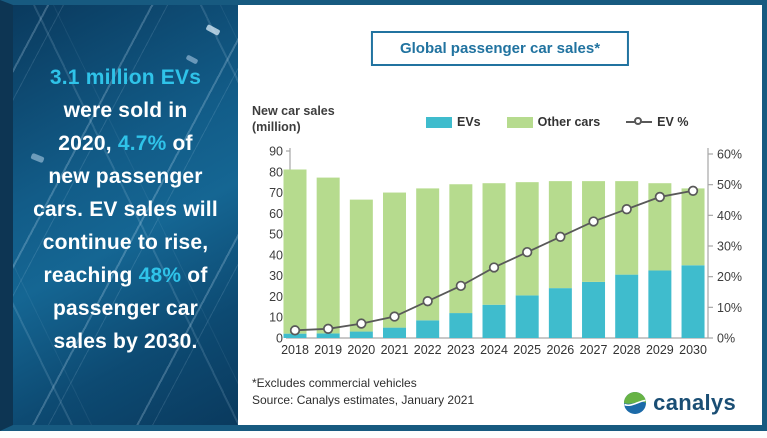 This screenshot has height=438, width=767. I want to click on panel-text-segment: reaching, so click(91, 275).